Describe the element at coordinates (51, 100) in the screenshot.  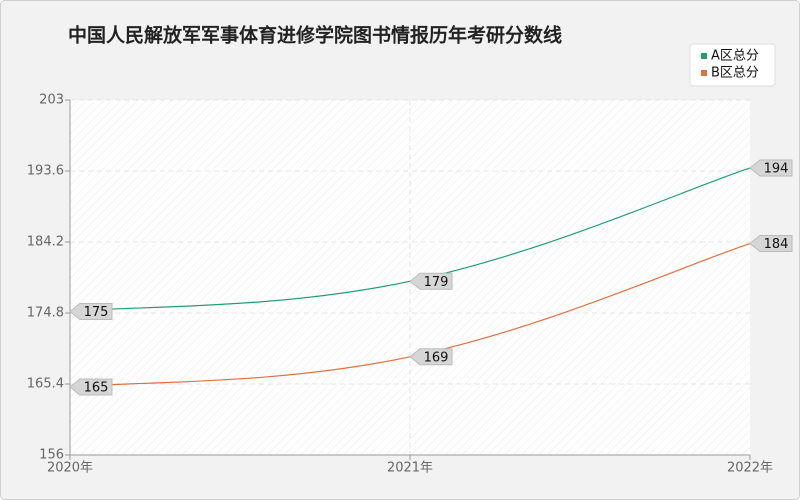
I see `y-tick-label: 203` at that location.